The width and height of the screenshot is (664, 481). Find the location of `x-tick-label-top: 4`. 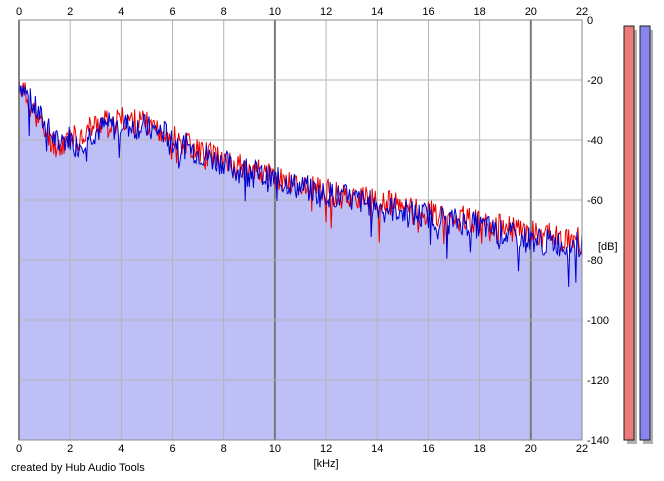

x-tick-label-top: 4 is located at coordinates (121, 12).